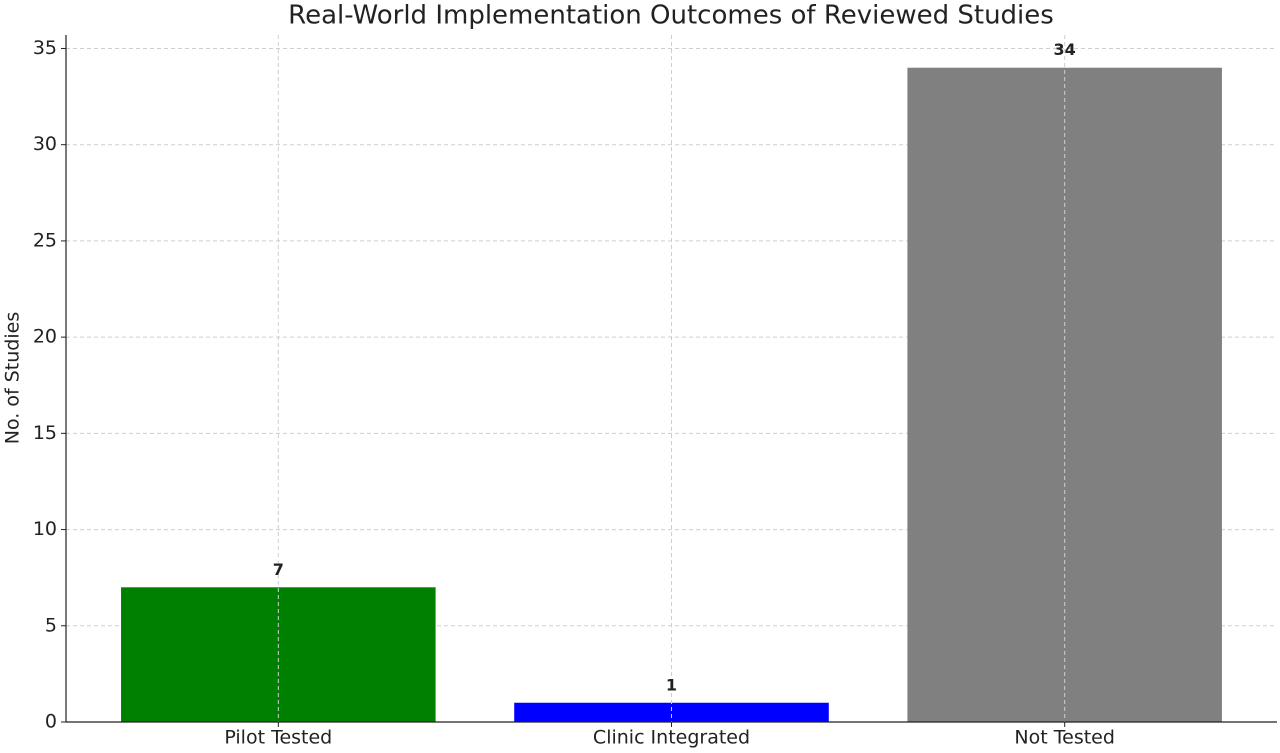 This screenshot has height=753, width=1280. I want to click on y-tick-label: 35, so click(45, 48).